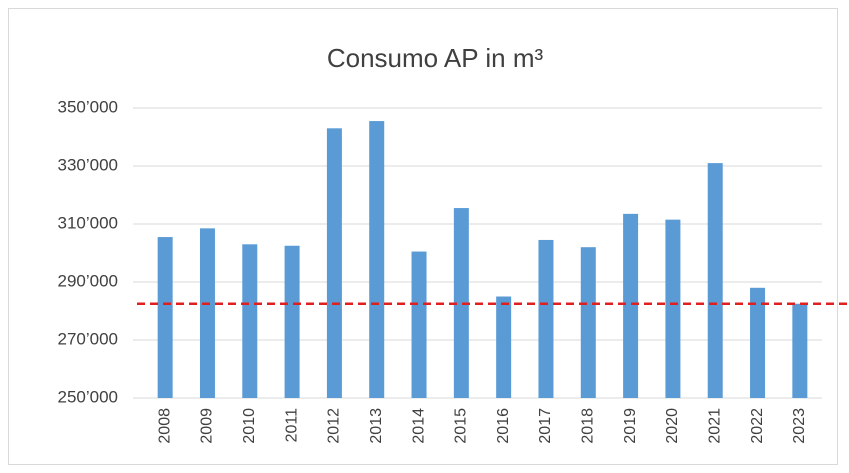 This screenshot has width=849, height=473. What do you see at coordinates (503, 426) in the screenshot?
I see `x-tick-label: 2016` at bounding box center [503, 426].